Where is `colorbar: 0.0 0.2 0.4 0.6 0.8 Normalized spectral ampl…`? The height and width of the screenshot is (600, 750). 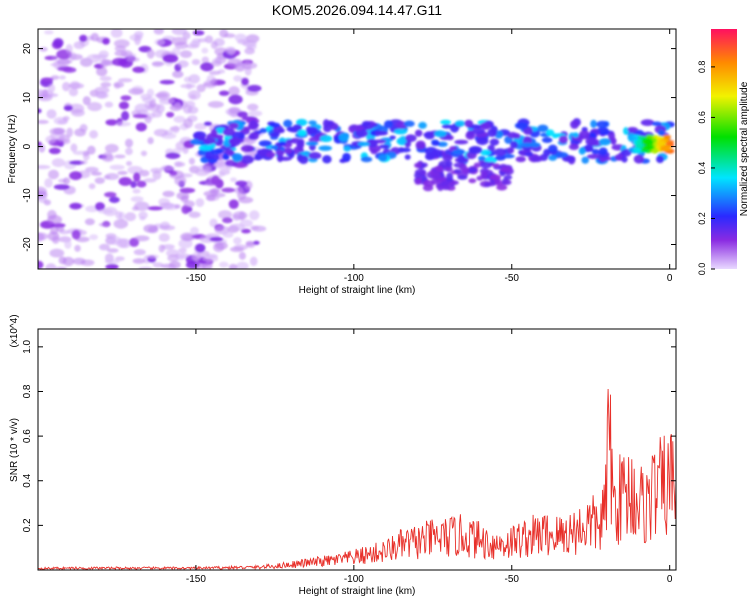 colorbar: 0.0 0.2 0.4 0.6 0.8 Normalized spectral ampl… is located at coordinates (723, 152).